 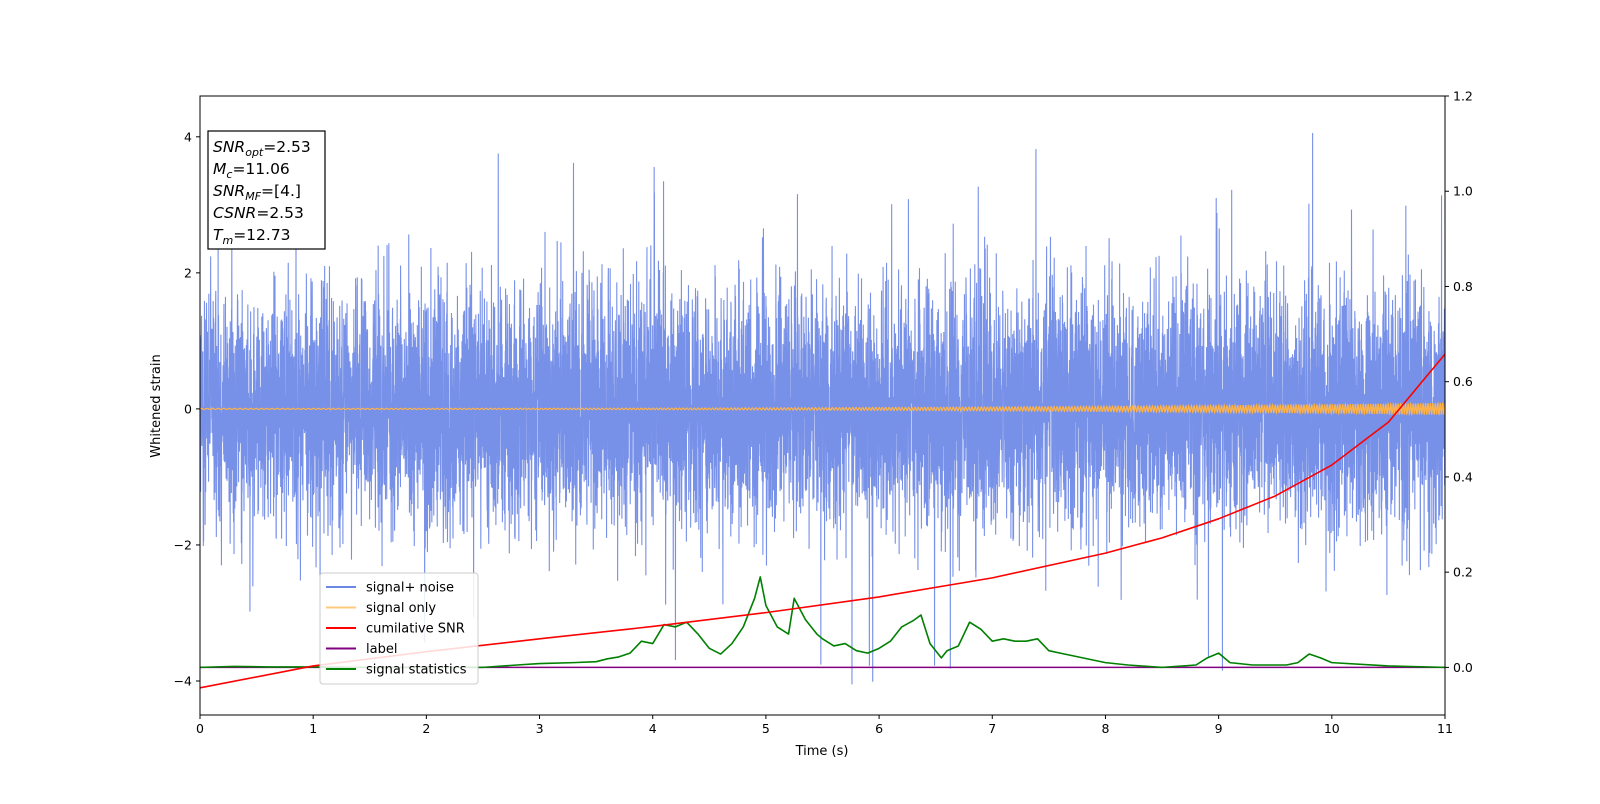 I want to click on x-tick-label: 8, so click(x=1105, y=728).